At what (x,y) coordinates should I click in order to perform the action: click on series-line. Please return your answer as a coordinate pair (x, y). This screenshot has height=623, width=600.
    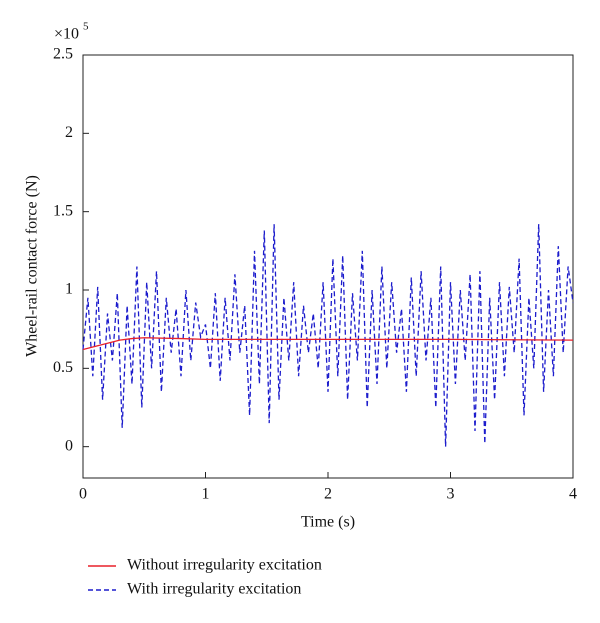
    Looking at the image, I should click on (328, 344).